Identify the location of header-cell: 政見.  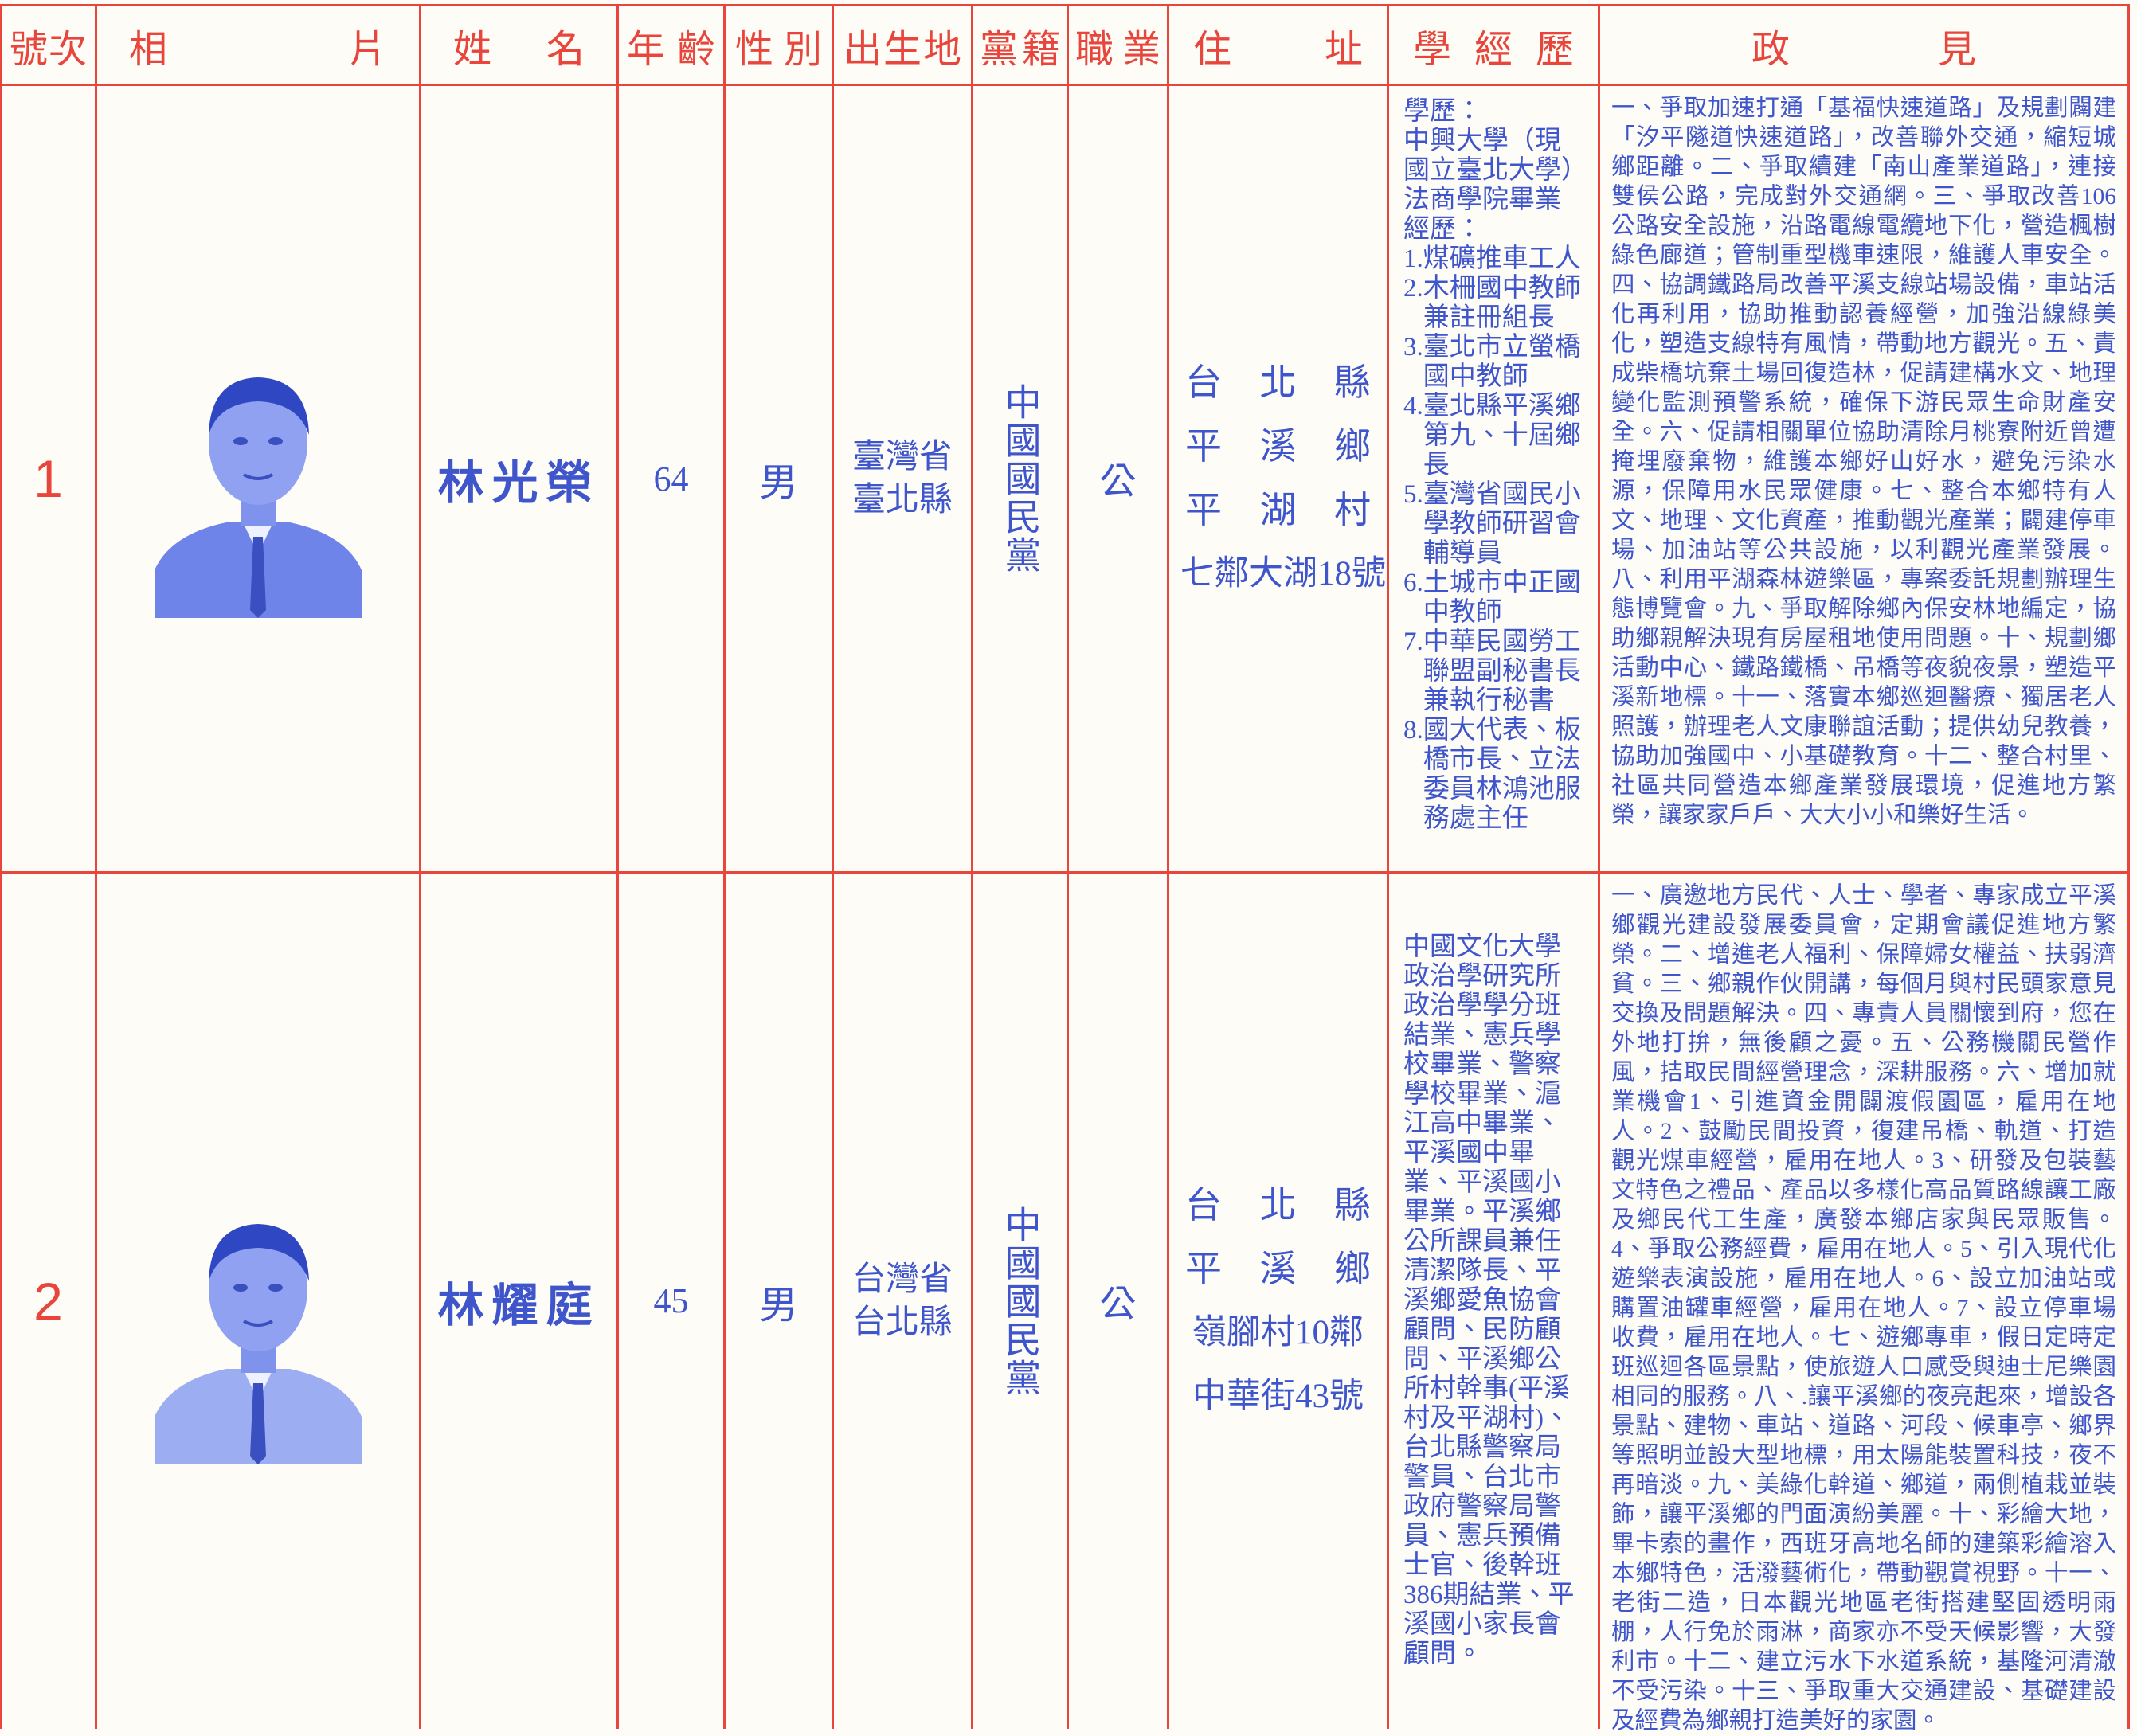
(1864, 45).